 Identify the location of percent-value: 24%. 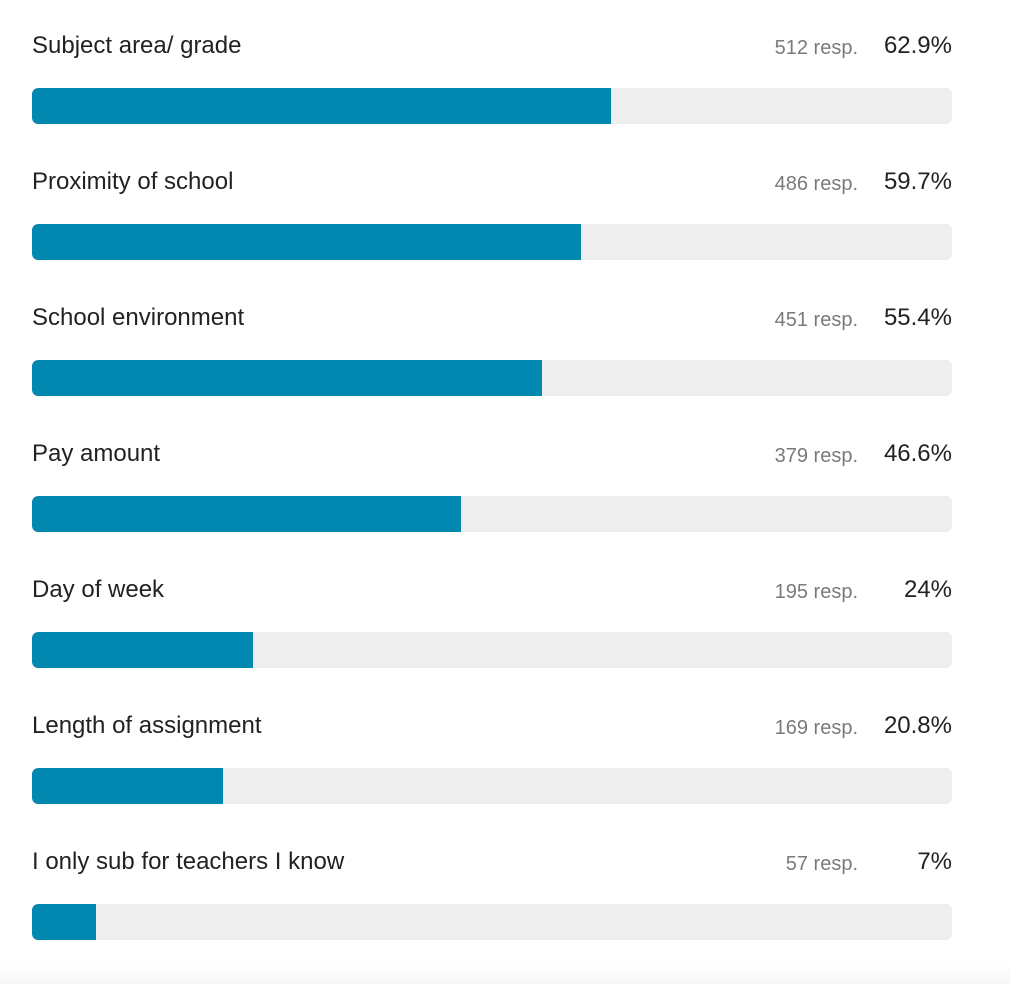
(927, 589).